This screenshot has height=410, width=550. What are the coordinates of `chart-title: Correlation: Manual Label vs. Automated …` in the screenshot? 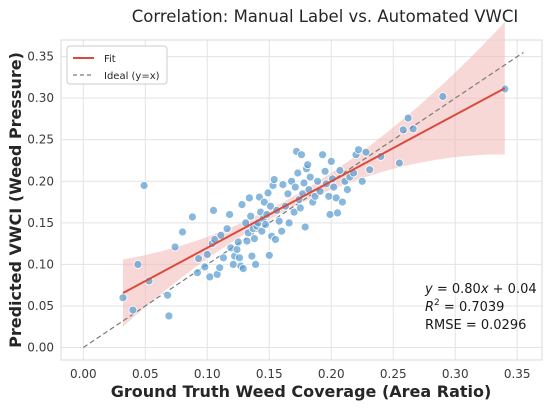 It's located at (325, 16).